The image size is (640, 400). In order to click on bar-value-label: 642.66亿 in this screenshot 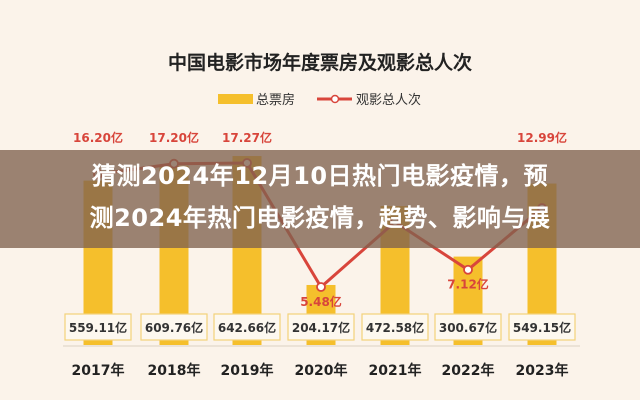, I will do `click(247, 327)`.